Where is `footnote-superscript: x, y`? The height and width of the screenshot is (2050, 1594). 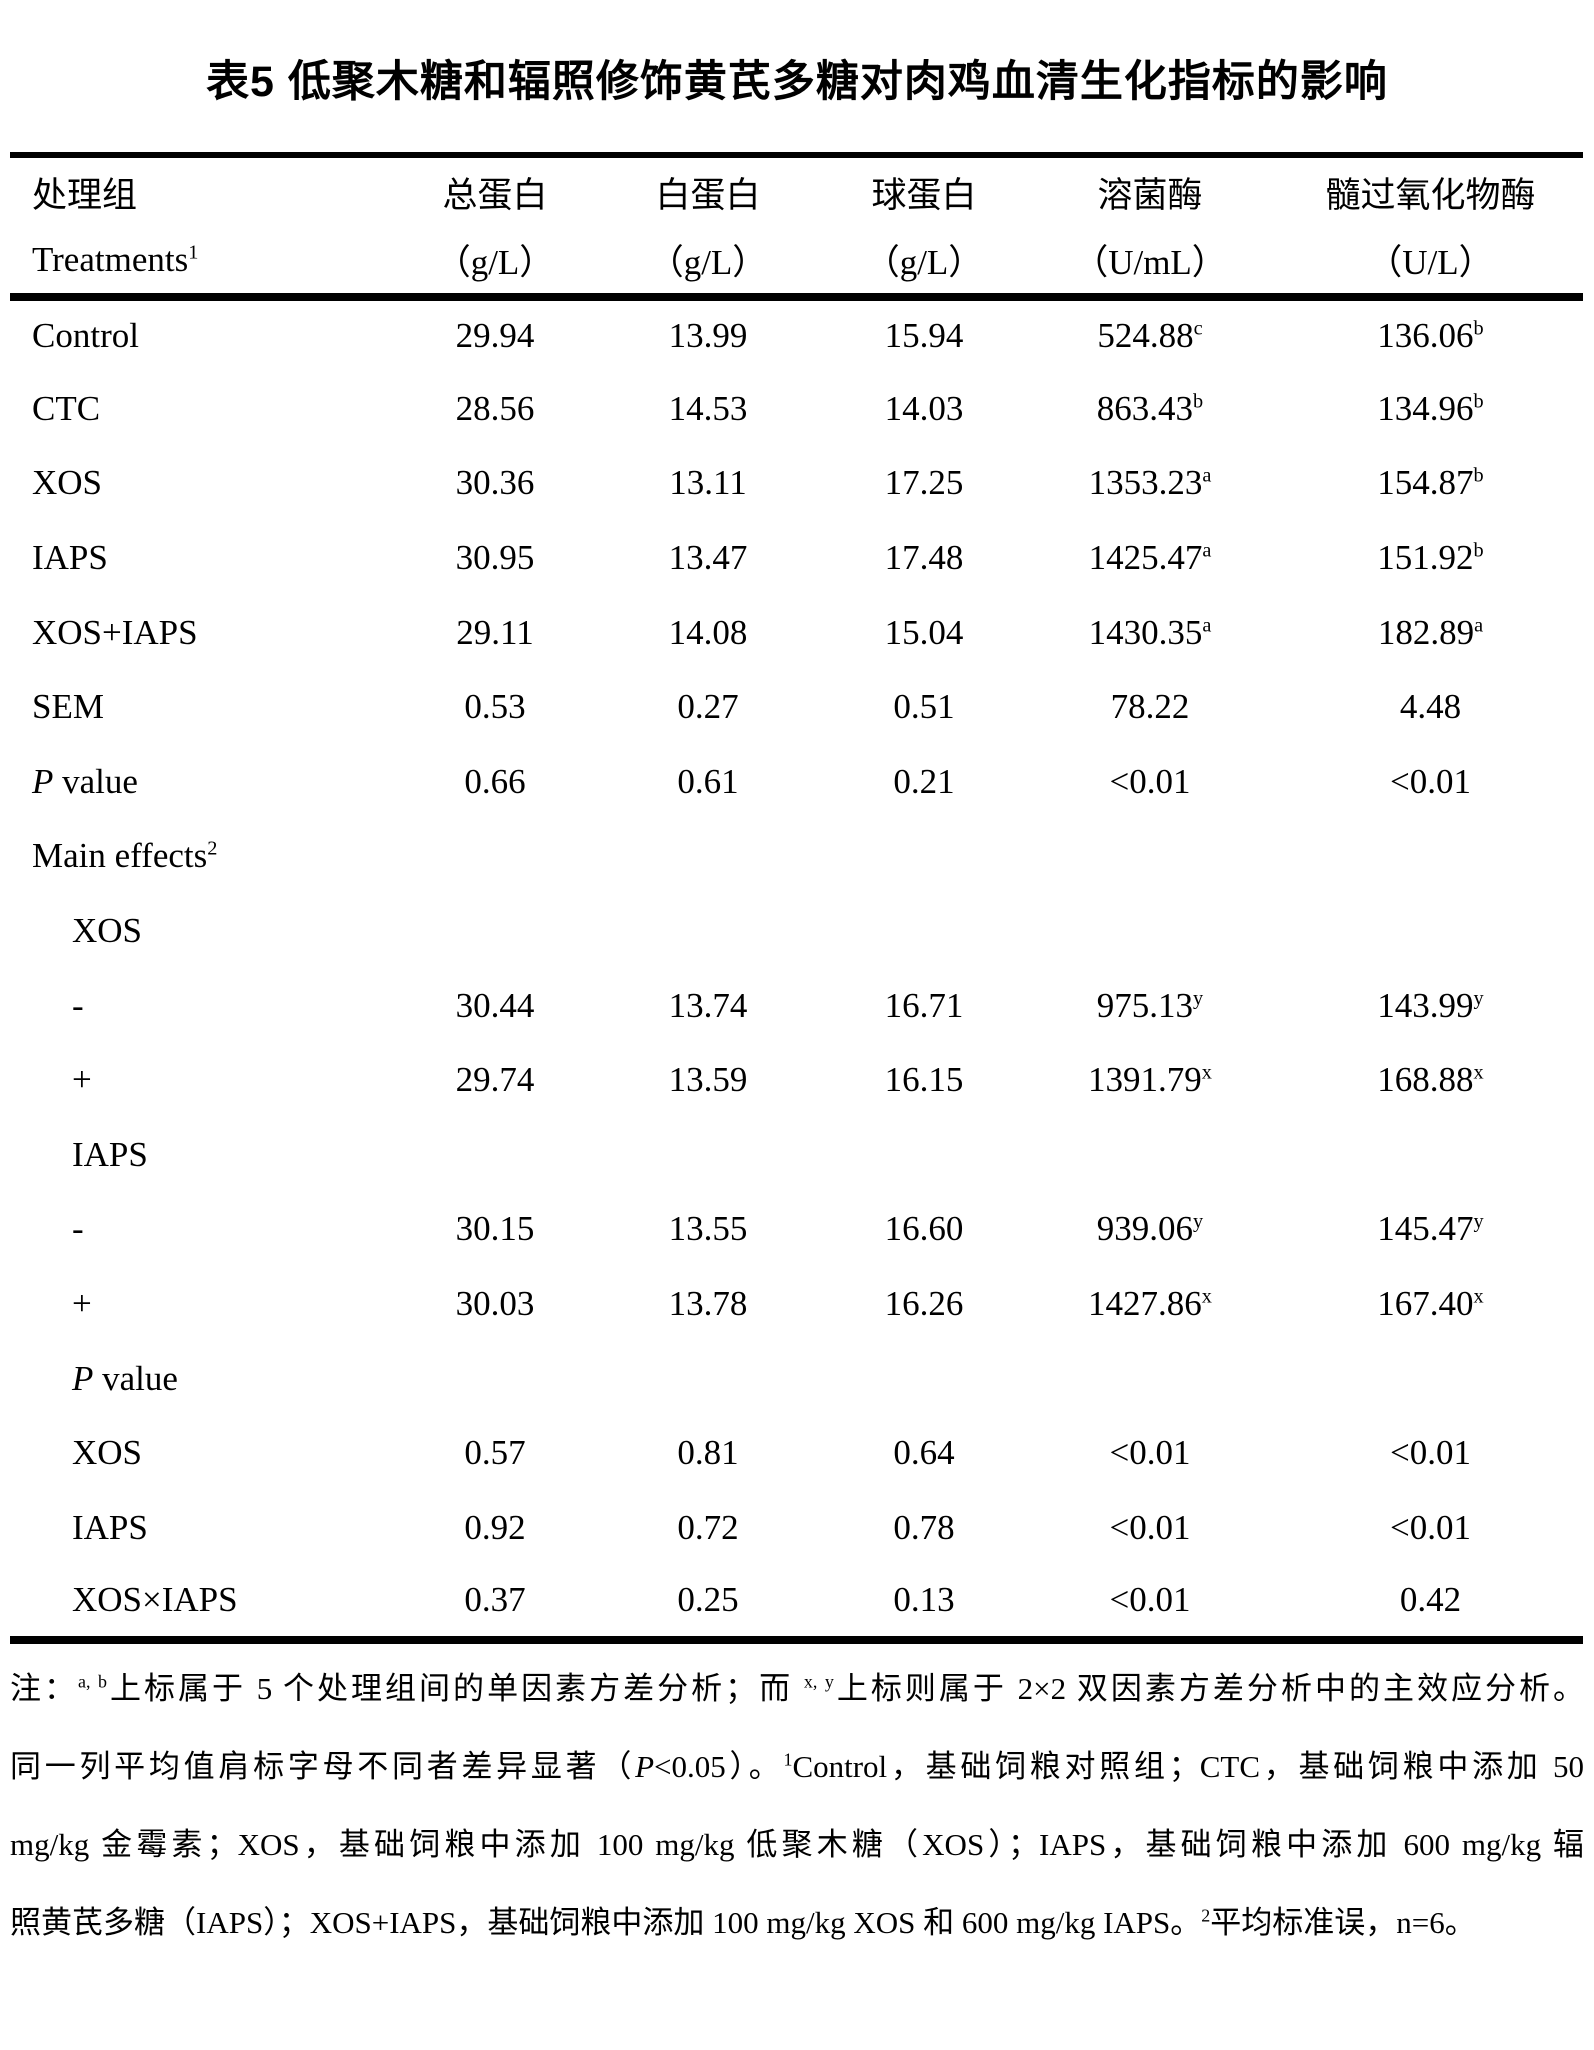
footnote-superscript: x, y is located at coordinates (818, 1681).